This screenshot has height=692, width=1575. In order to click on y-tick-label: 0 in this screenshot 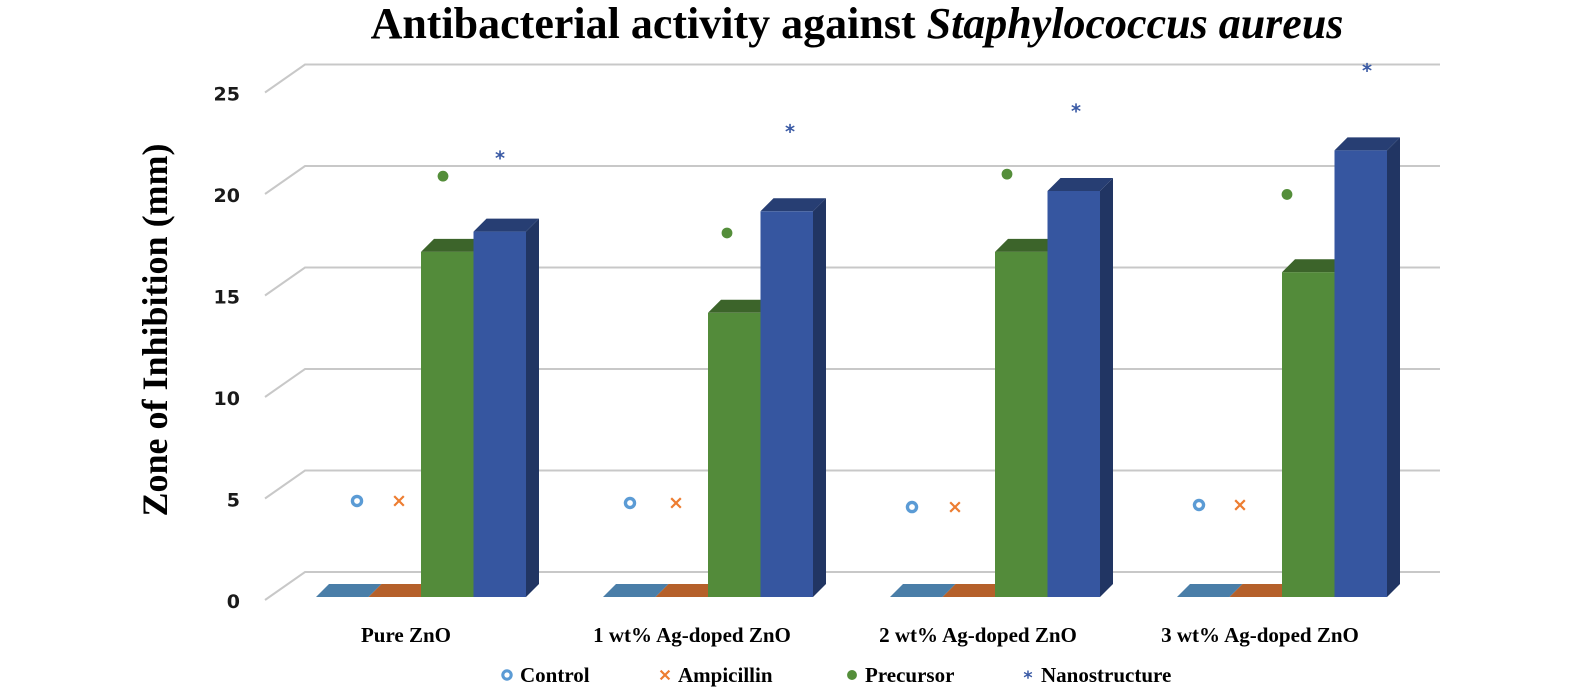, I will do `click(233, 602)`.